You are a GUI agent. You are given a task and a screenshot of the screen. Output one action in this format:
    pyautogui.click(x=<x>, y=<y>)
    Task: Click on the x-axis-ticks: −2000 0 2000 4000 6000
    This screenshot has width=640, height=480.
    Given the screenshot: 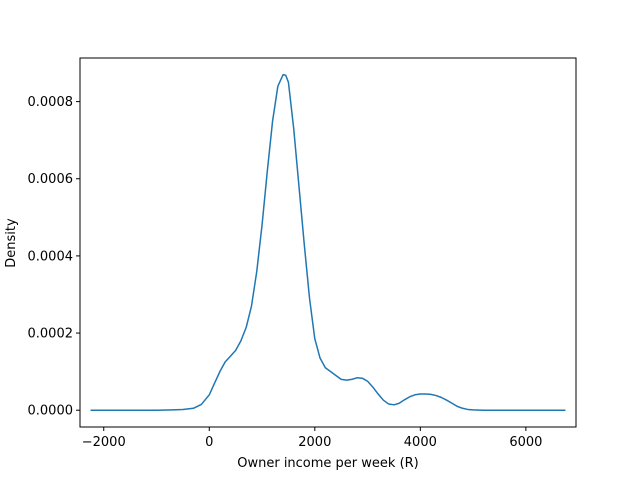 What is the action you would take?
    pyautogui.click(x=312, y=438)
    